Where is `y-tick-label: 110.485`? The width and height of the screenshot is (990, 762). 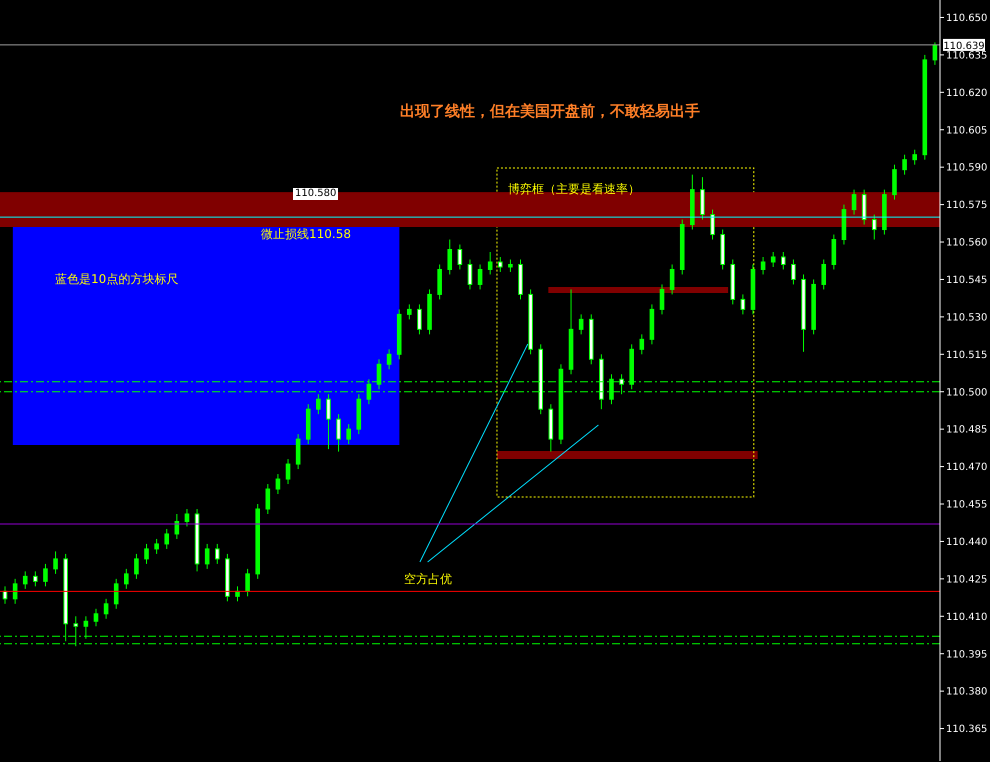
y-tick-label: 110.485 is located at coordinates (967, 430).